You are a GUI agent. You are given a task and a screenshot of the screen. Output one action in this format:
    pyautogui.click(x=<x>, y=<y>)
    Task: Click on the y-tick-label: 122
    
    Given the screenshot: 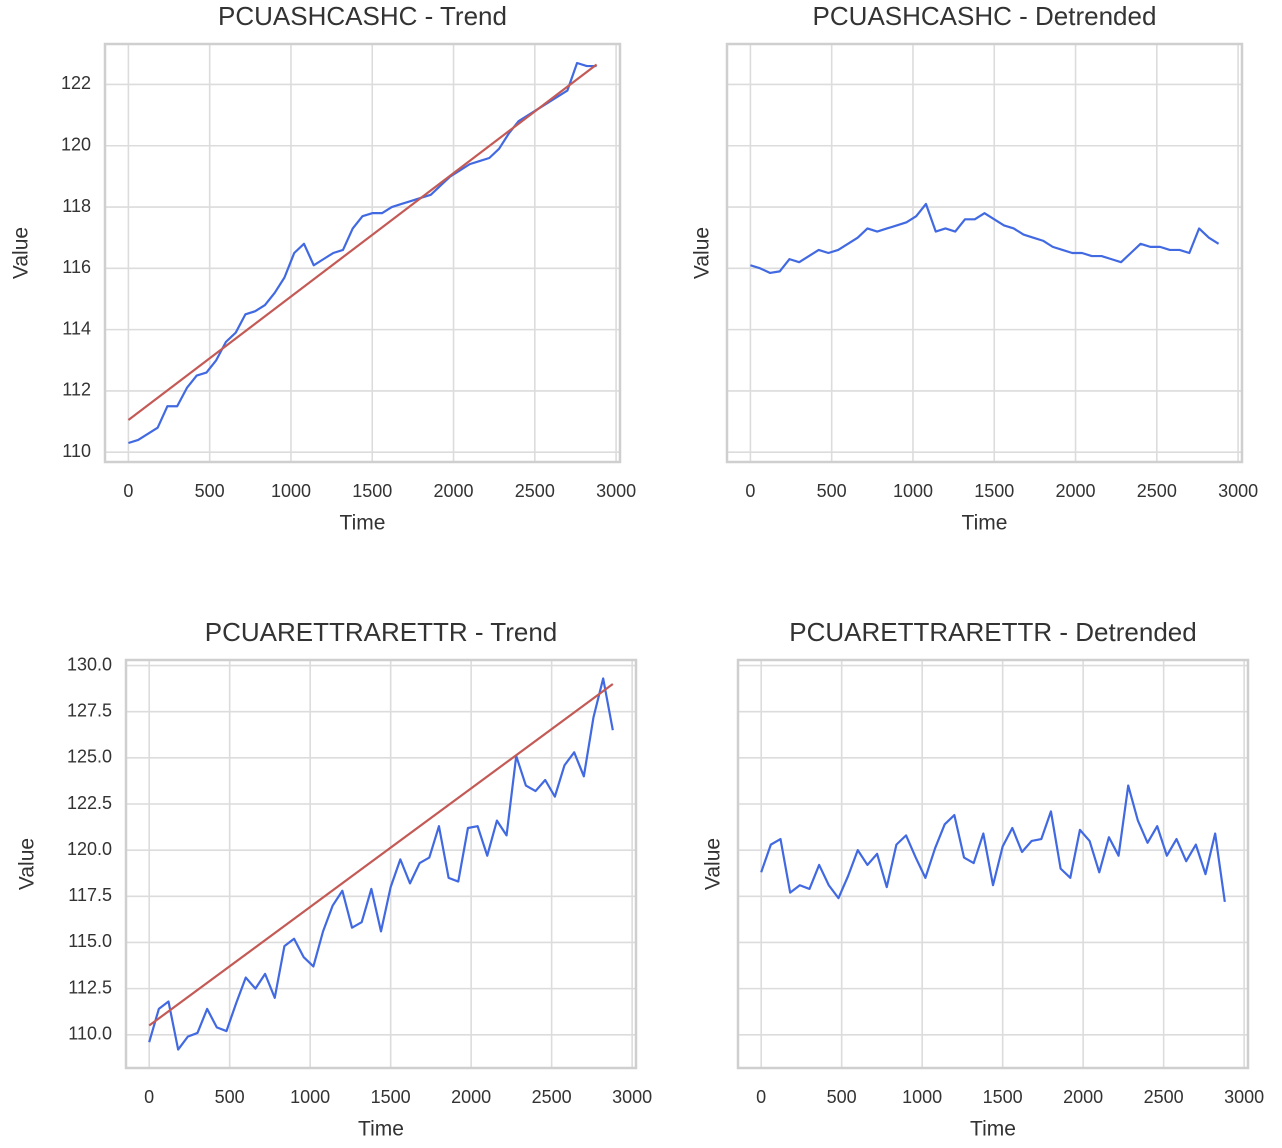 What is the action you would take?
    pyautogui.click(x=76, y=83)
    